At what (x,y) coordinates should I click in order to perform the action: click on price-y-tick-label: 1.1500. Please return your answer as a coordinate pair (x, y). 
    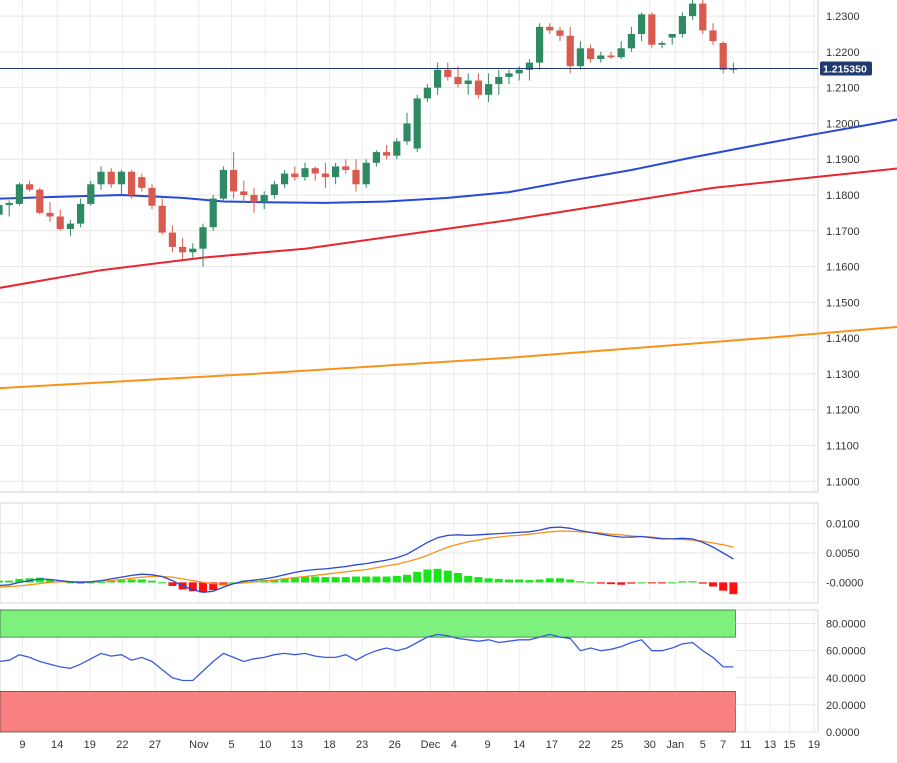
    Looking at the image, I should click on (843, 303).